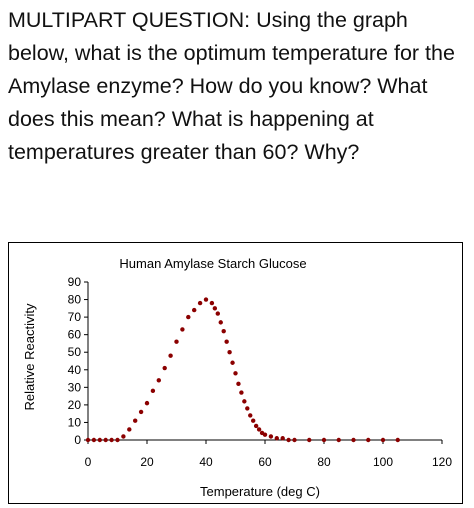 The height and width of the screenshot is (508, 474). What do you see at coordinates (75, 405) in the screenshot?
I see `y-tick-label: 20` at bounding box center [75, 405].